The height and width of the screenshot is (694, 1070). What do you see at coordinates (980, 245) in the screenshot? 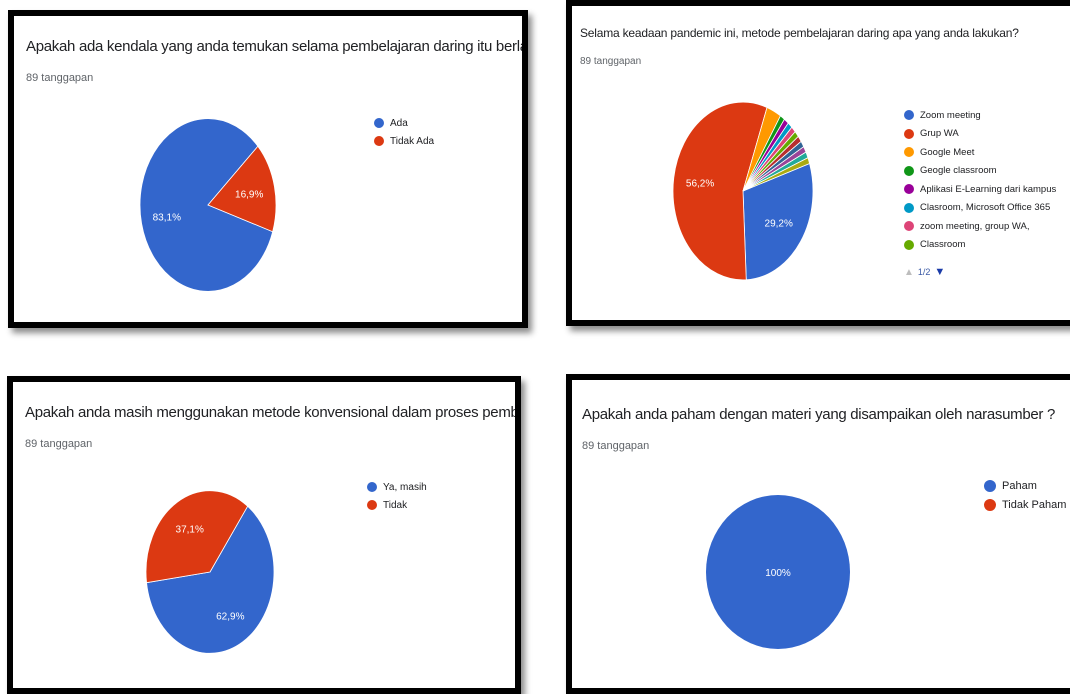
I see `legend-item-classroom: Classroom` at bounding box center [980, 245].